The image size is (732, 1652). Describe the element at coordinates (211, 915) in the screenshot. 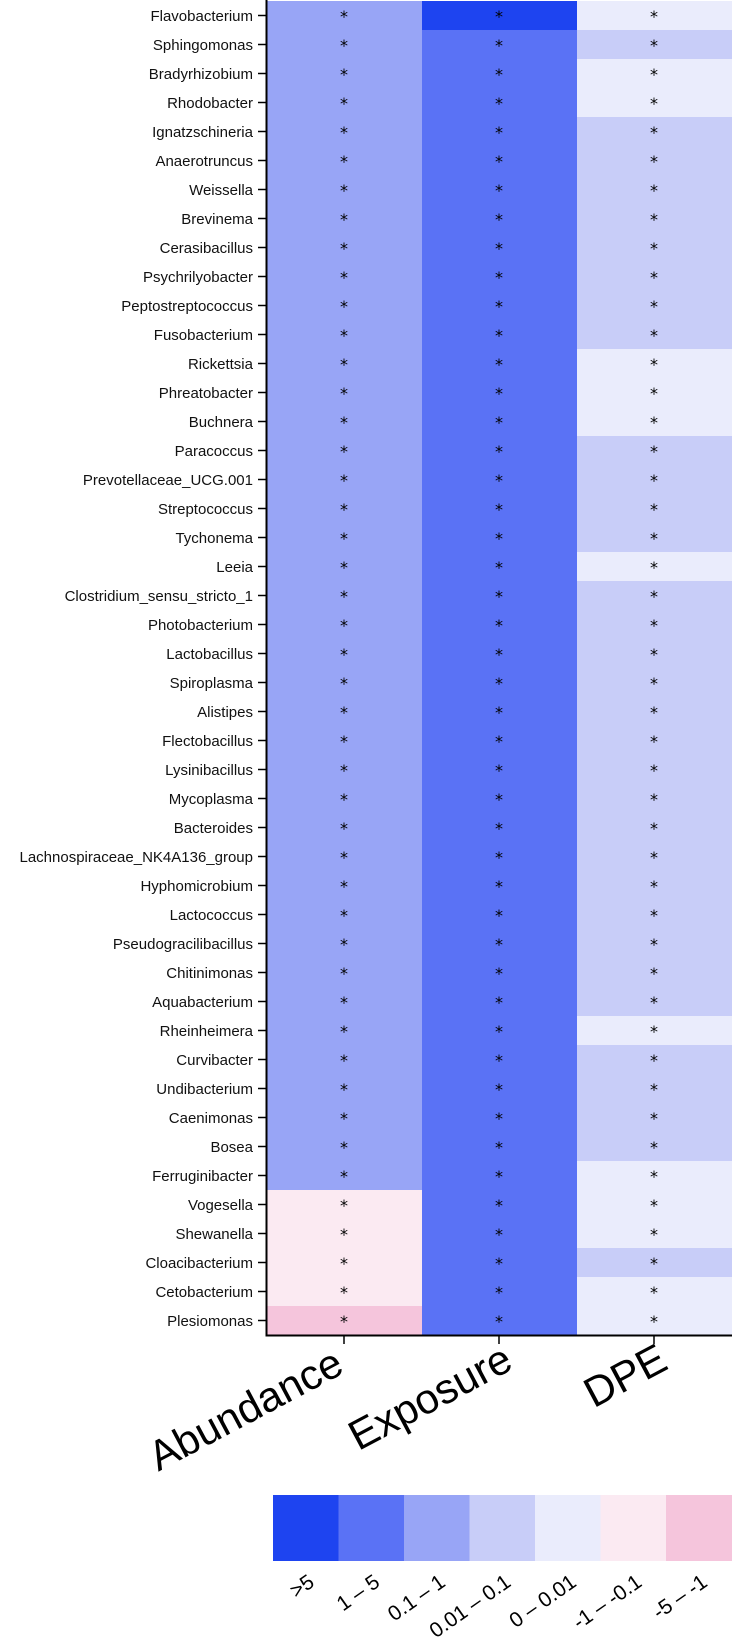

I see `row-label: Lactococcus` at that location.